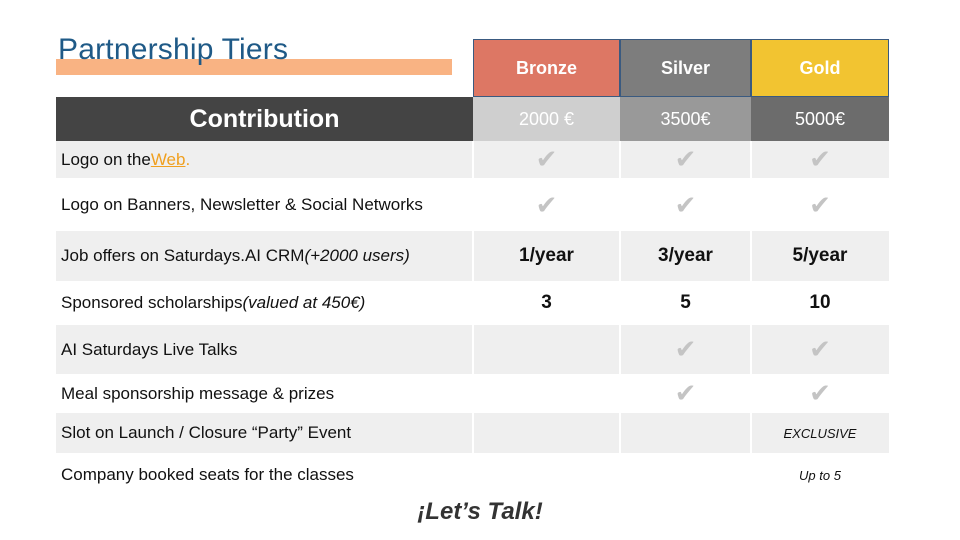 The height and width of the screenshot is (540, 960). Describe the element at coordinates (820, 475) in the screenshot. I see `row-seats-gold: Up to 5` at that location.